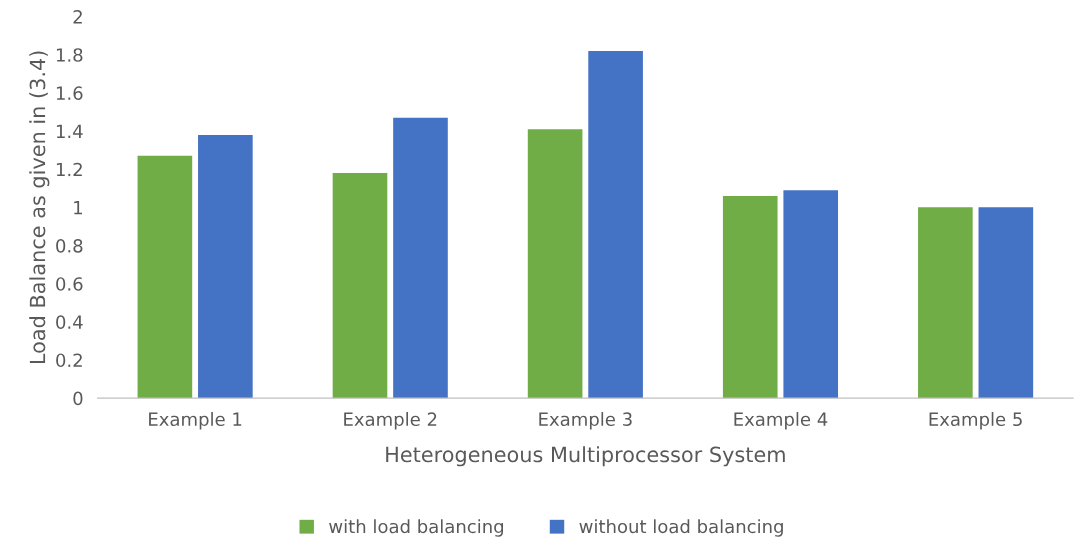 This screenshot has width=1084, height=553. I want to click on x-tick-label: Example 3, so click(585, 421).